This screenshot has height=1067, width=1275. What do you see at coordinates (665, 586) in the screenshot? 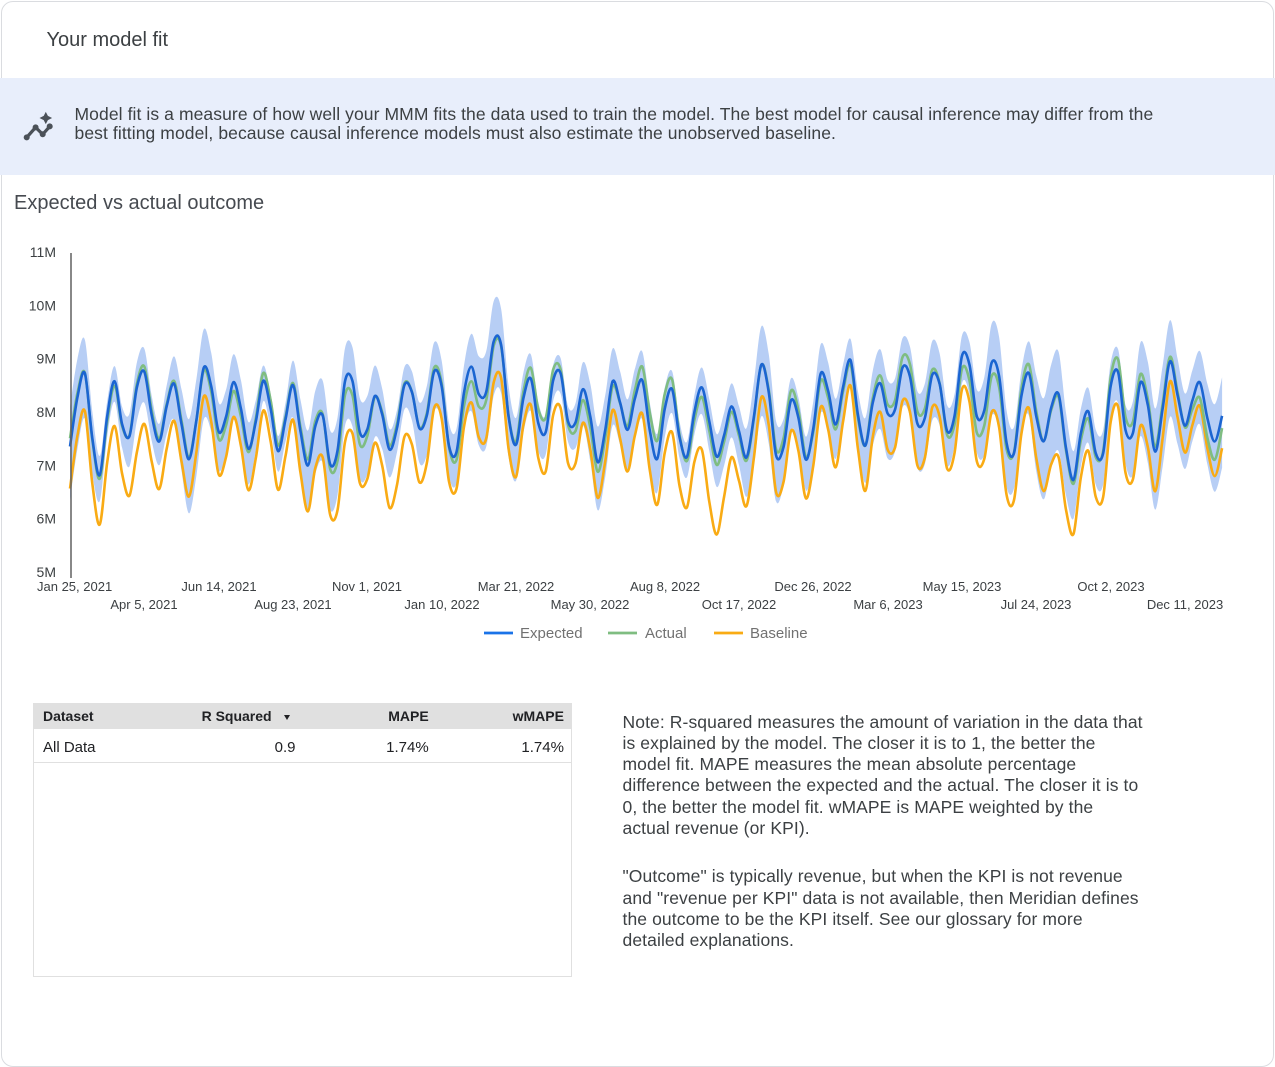
I see `svg-text: Aug 8, 2022` at bounding box center [665, 586].